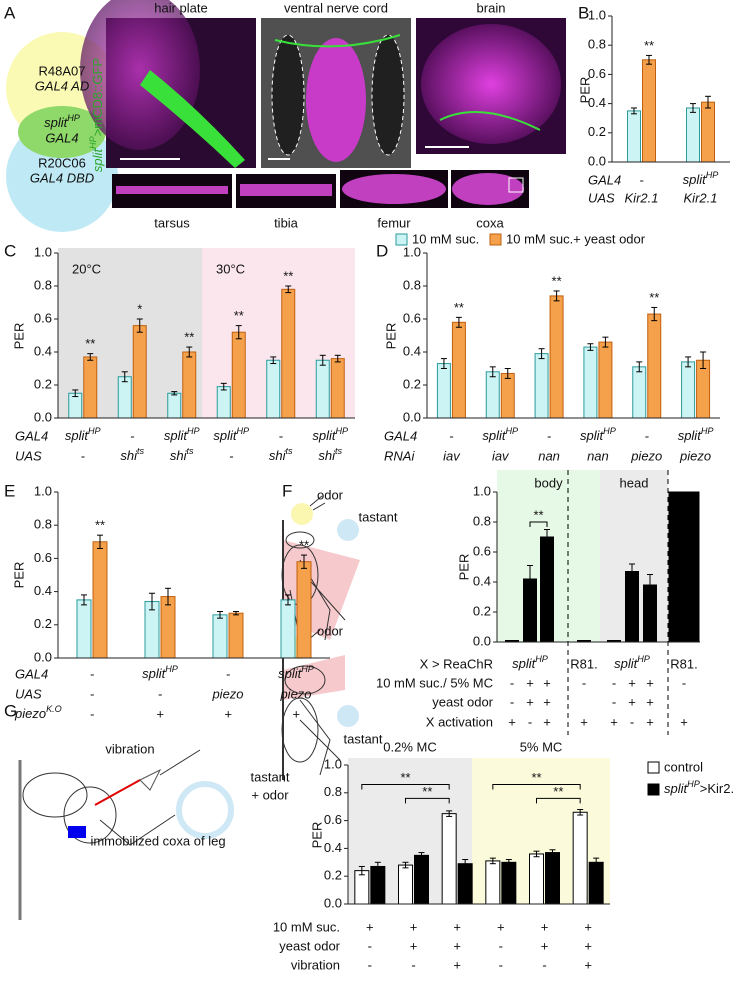 The image size is (734, 1006). What do you see at coordinates (597, 73) in the screenshot?
I see `y-tick-label: 0.6` at bounding box center [597, 73].